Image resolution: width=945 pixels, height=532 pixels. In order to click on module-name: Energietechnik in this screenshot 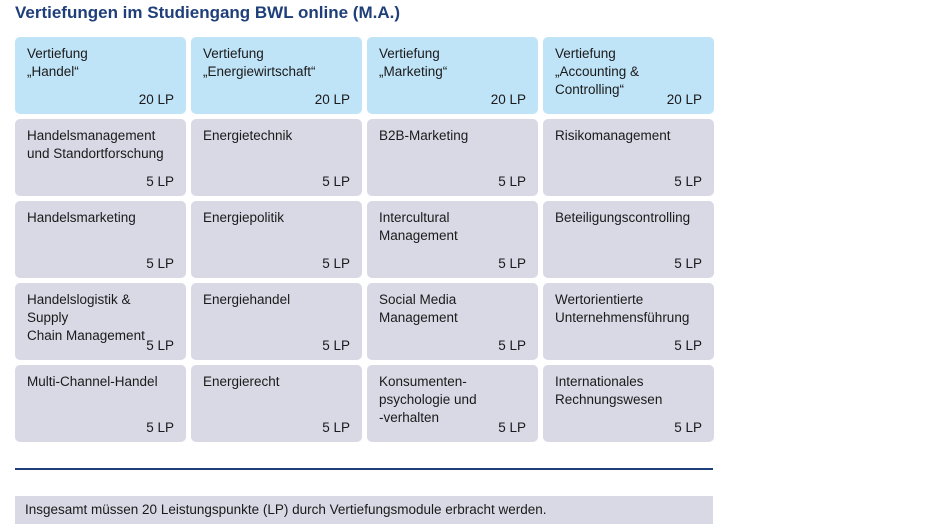, I will do `click(248, 135)`.